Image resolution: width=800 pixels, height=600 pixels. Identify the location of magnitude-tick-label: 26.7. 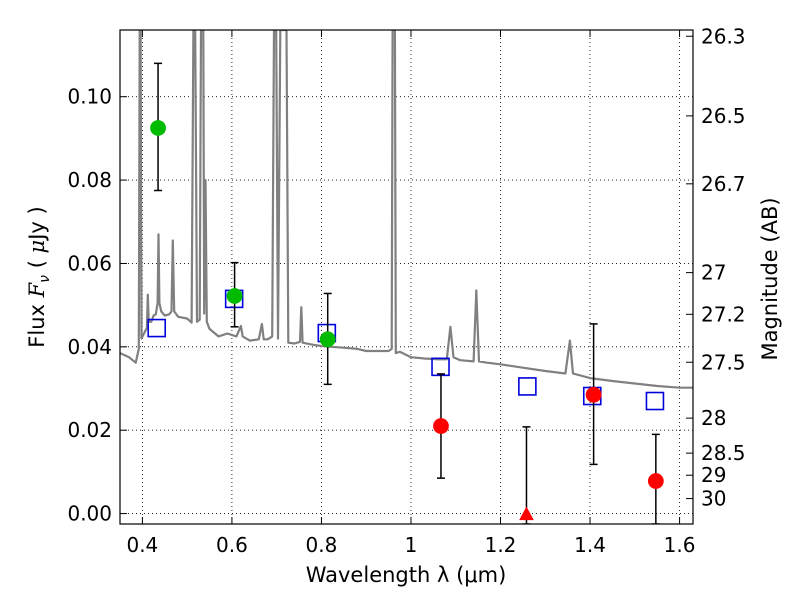
(723, 184).